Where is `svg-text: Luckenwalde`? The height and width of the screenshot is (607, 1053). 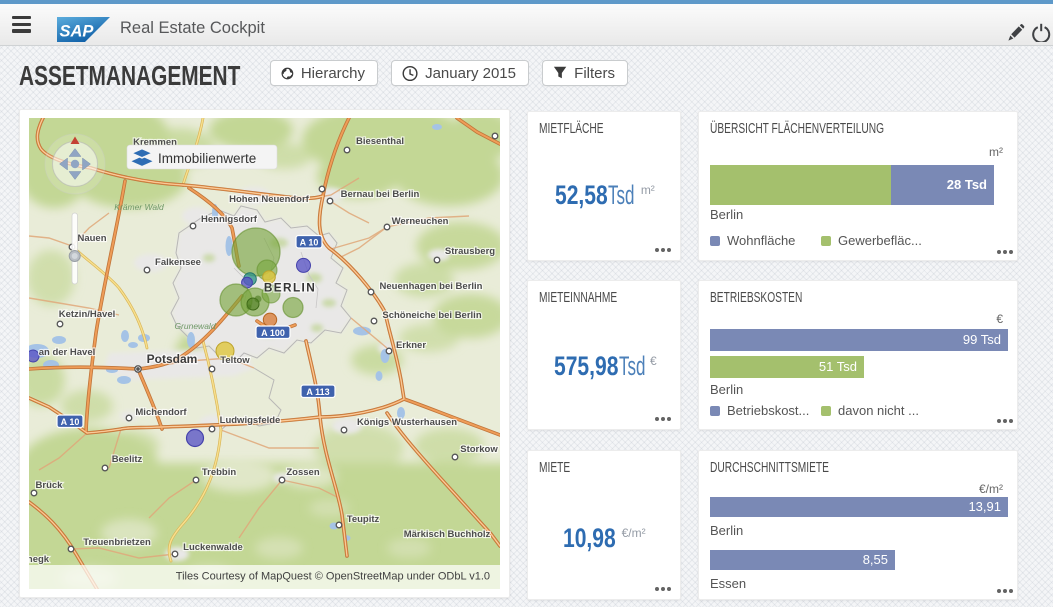
svg-text: Luckenwalde is located at coordinates (213, 547).